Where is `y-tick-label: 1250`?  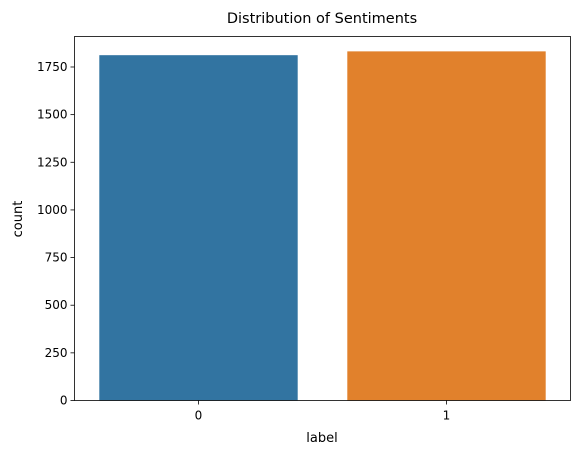 y-tick-label: 1250 is located at coordinates (52, 162).